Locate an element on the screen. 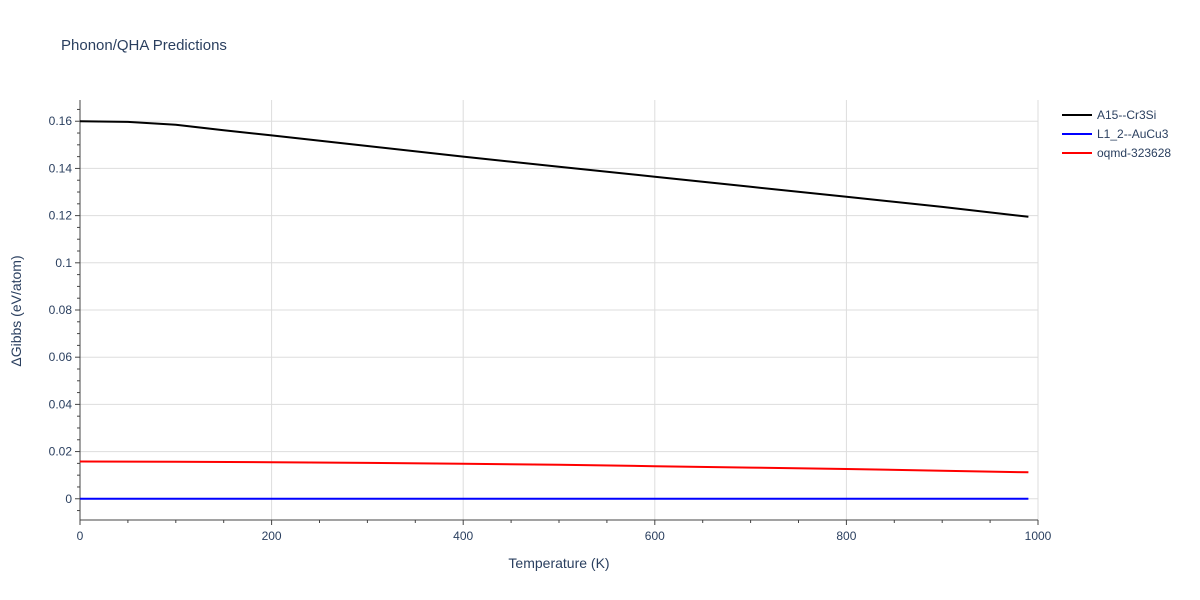 Image resolution: width=1200 pixels, height=600 pixels. series-line-a15-cr3si is located at coordinates (554, 169).